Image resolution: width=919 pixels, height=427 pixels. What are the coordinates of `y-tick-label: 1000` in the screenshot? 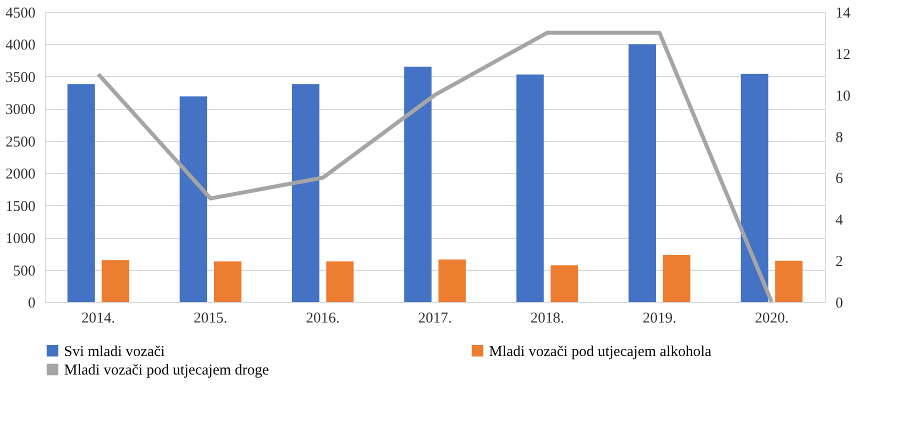 It's located at (21, 239).